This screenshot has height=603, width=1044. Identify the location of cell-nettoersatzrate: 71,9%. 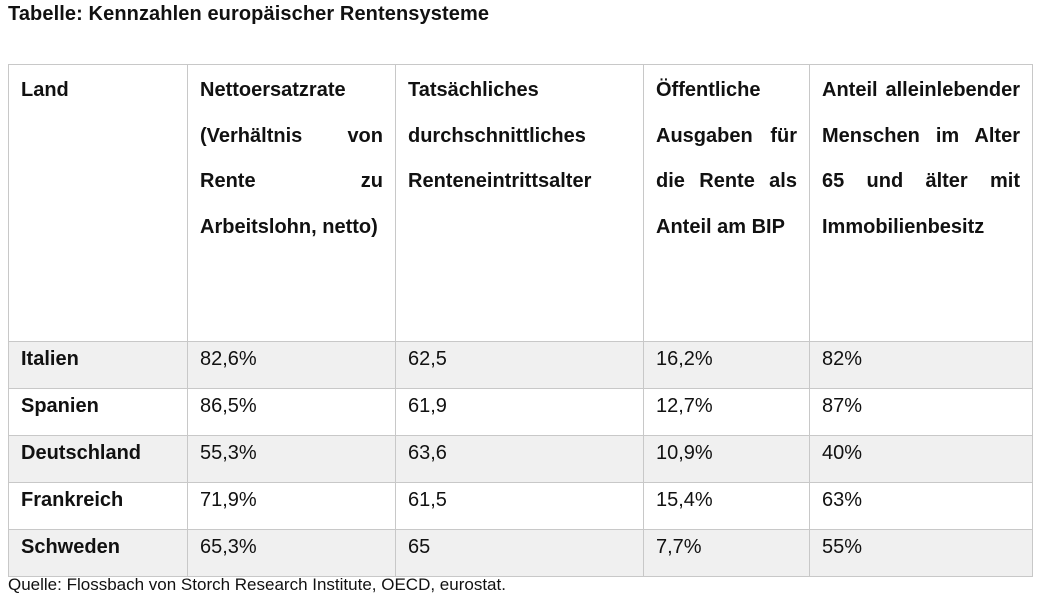
(291, 506).